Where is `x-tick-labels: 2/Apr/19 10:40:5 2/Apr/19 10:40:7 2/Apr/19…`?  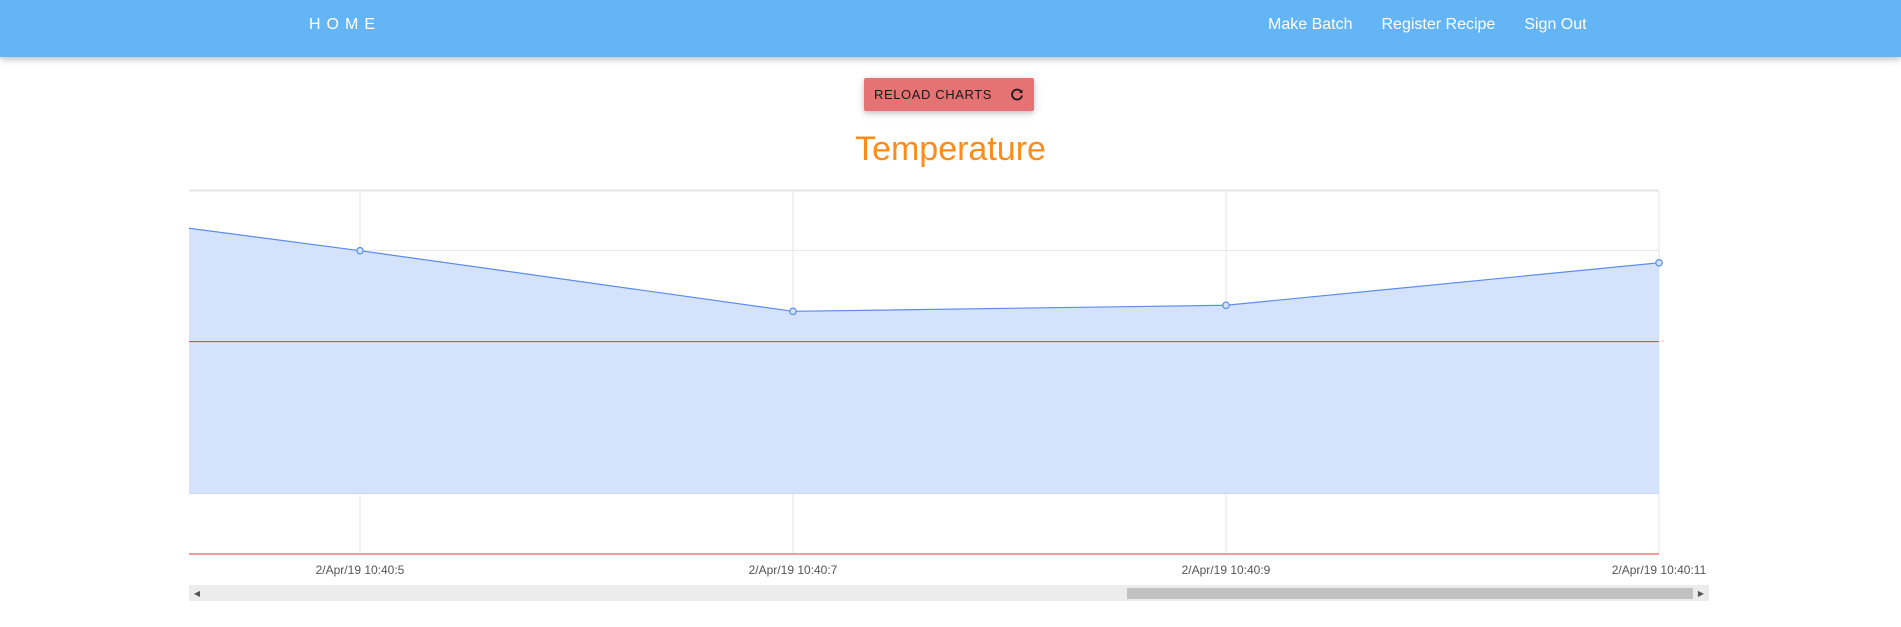 x-tick-labels: 2/Apr/19 10:40:5 2/Apr/19 10:40:7 2/Apr/19… is located at coordinates (1011, 570).